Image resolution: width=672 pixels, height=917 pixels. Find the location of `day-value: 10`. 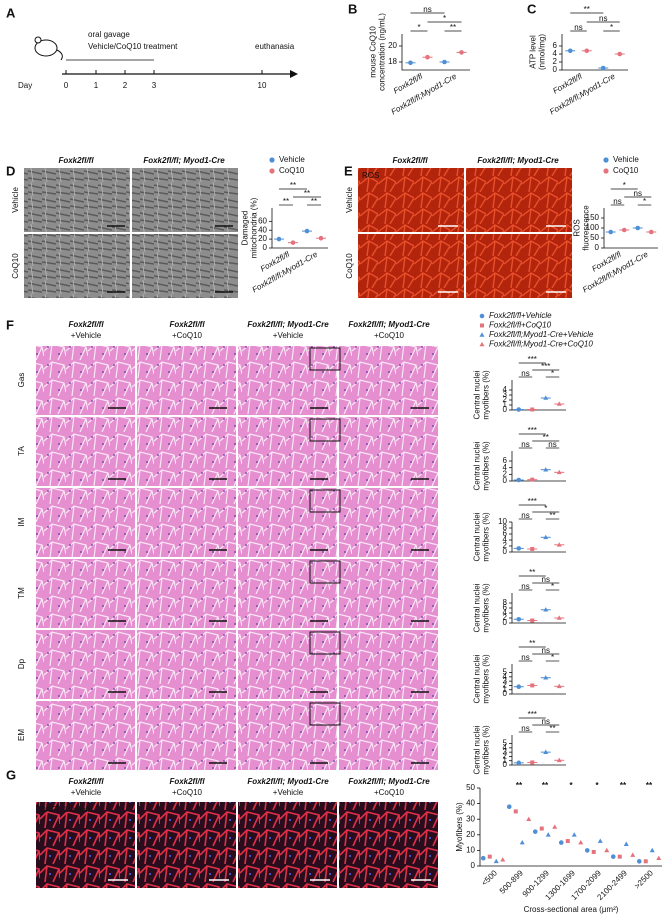

day-value: 10 is located at coordinates (262, 85).